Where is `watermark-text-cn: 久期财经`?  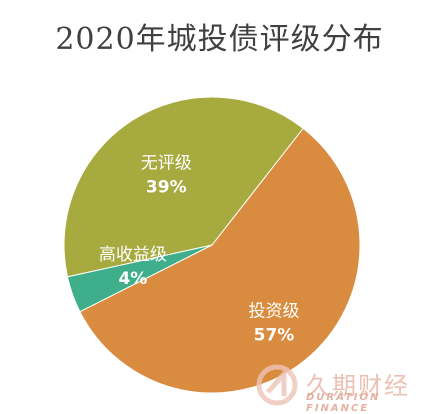 watermark-text-cn: 久期财经 is located at coordinates (358, 386).